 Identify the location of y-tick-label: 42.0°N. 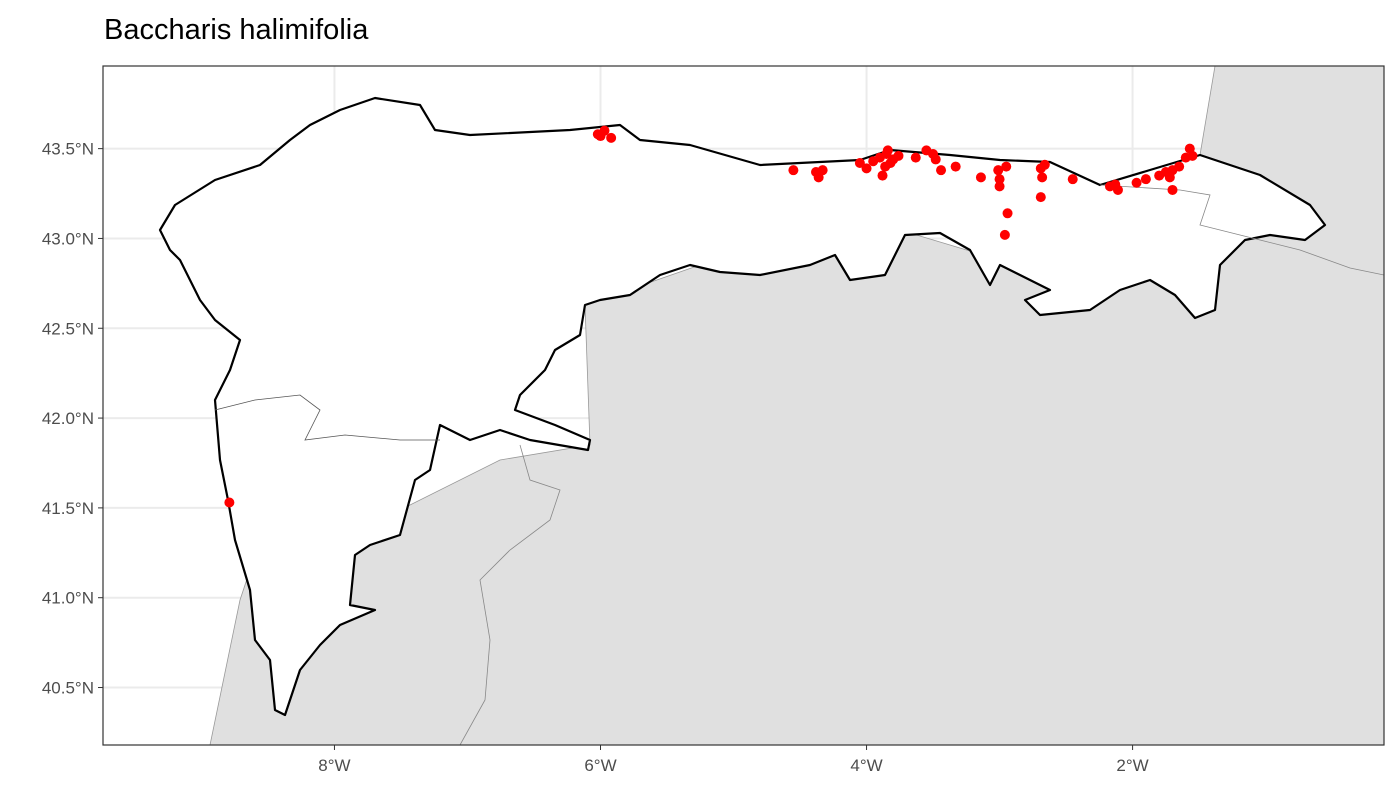
(68, 418).